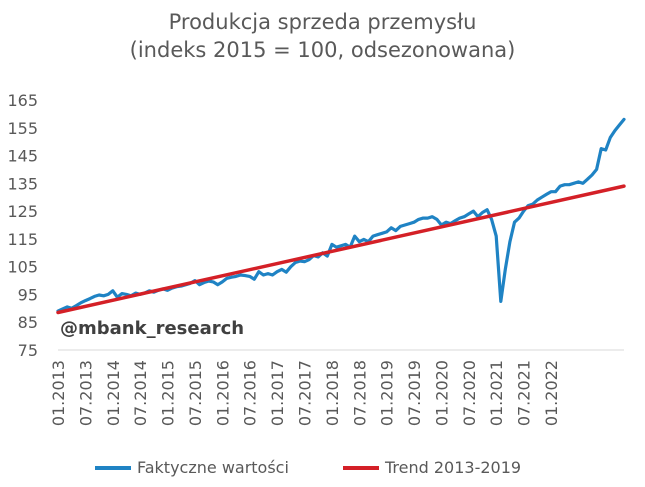 This screenshot has width=645, height=487. What do you see at coordinates (361, 467) in the screenshot?
I see `legend-swatch-trend` at bounding box center [361, 467].